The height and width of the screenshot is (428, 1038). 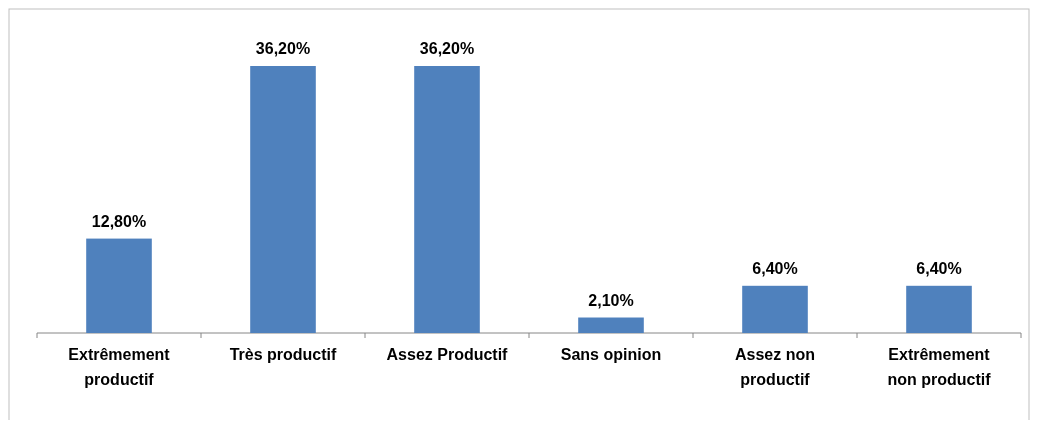 What do you see at coordinates (775, 367) in the screenshot?
I see `x-tick-label: Assez non productif` at bounding box center [775, 367].